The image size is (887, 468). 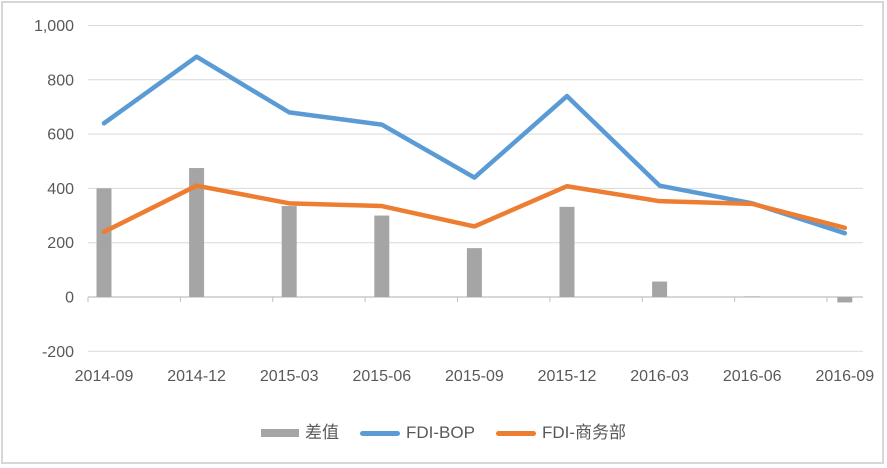 I want to click on legend: 差值 FDI-BOP FDI-商务部, so click(x=443, y=433).